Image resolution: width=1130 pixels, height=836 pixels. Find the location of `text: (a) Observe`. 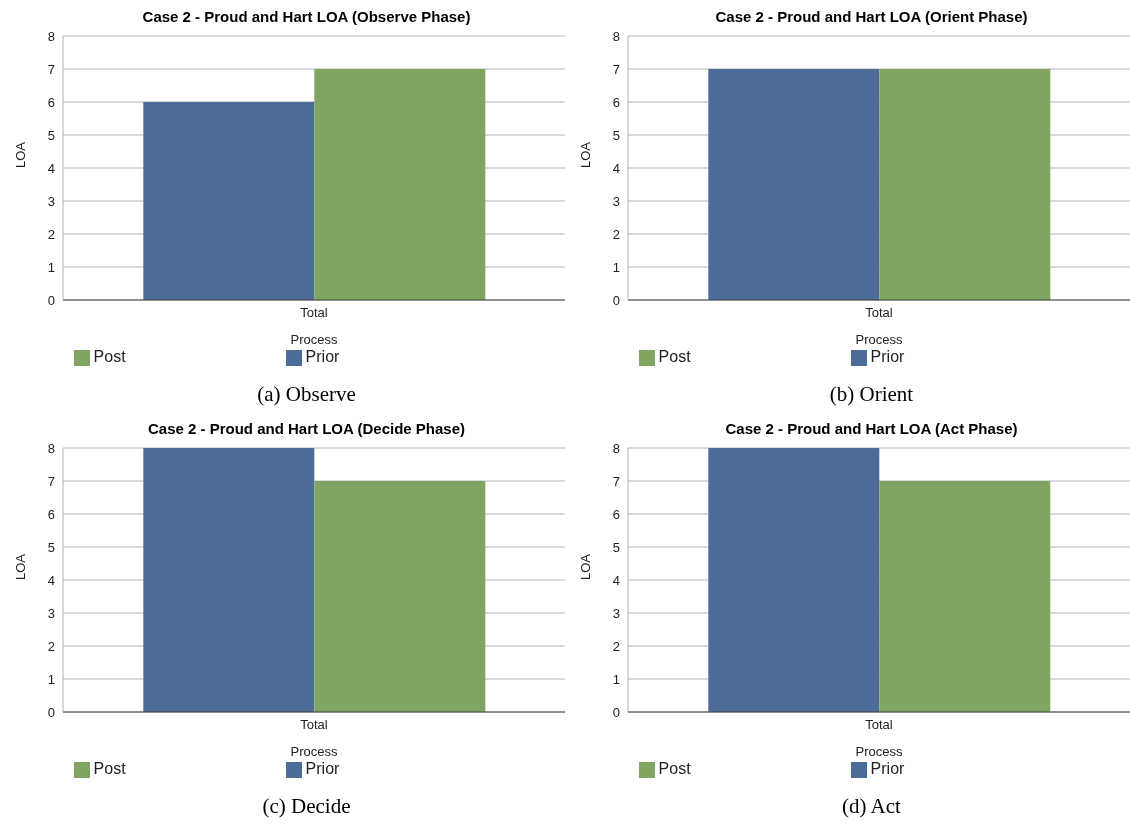

text: (a) Observe is located at coordinates (306, 394).